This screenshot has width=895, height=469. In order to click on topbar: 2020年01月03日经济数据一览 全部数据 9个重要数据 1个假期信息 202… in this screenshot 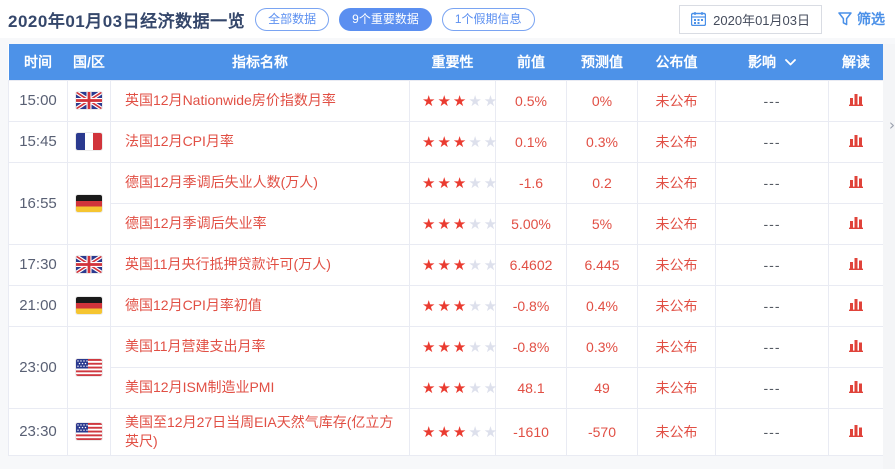, I will do `click(447, 19)`.